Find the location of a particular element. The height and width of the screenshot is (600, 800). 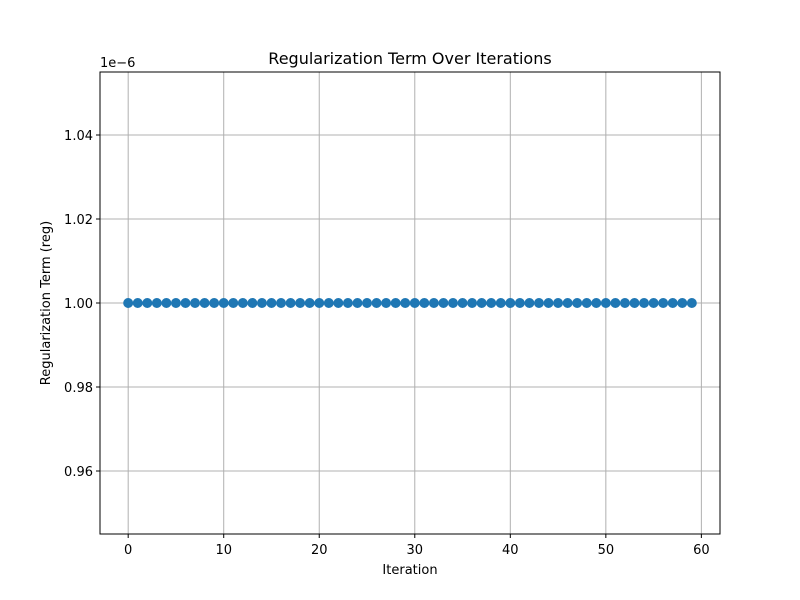

y-tick-label: 1.02 is located at coordinates (78, 220).